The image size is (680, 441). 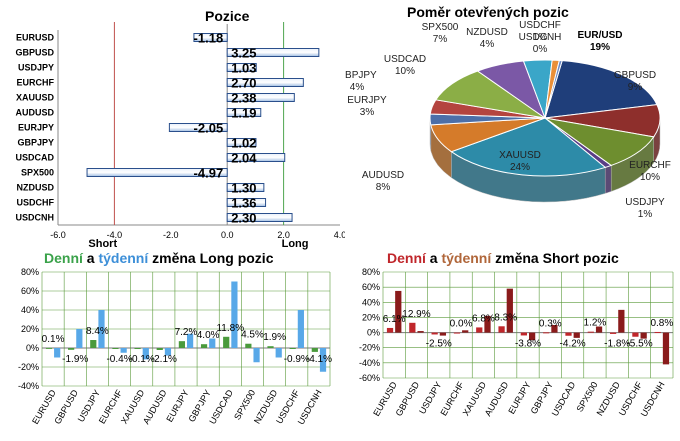 What do you see at coordinates (58, 235) in the screenshot?
I see `x-tick-label: -6.0` at bounding box center [58, 235].